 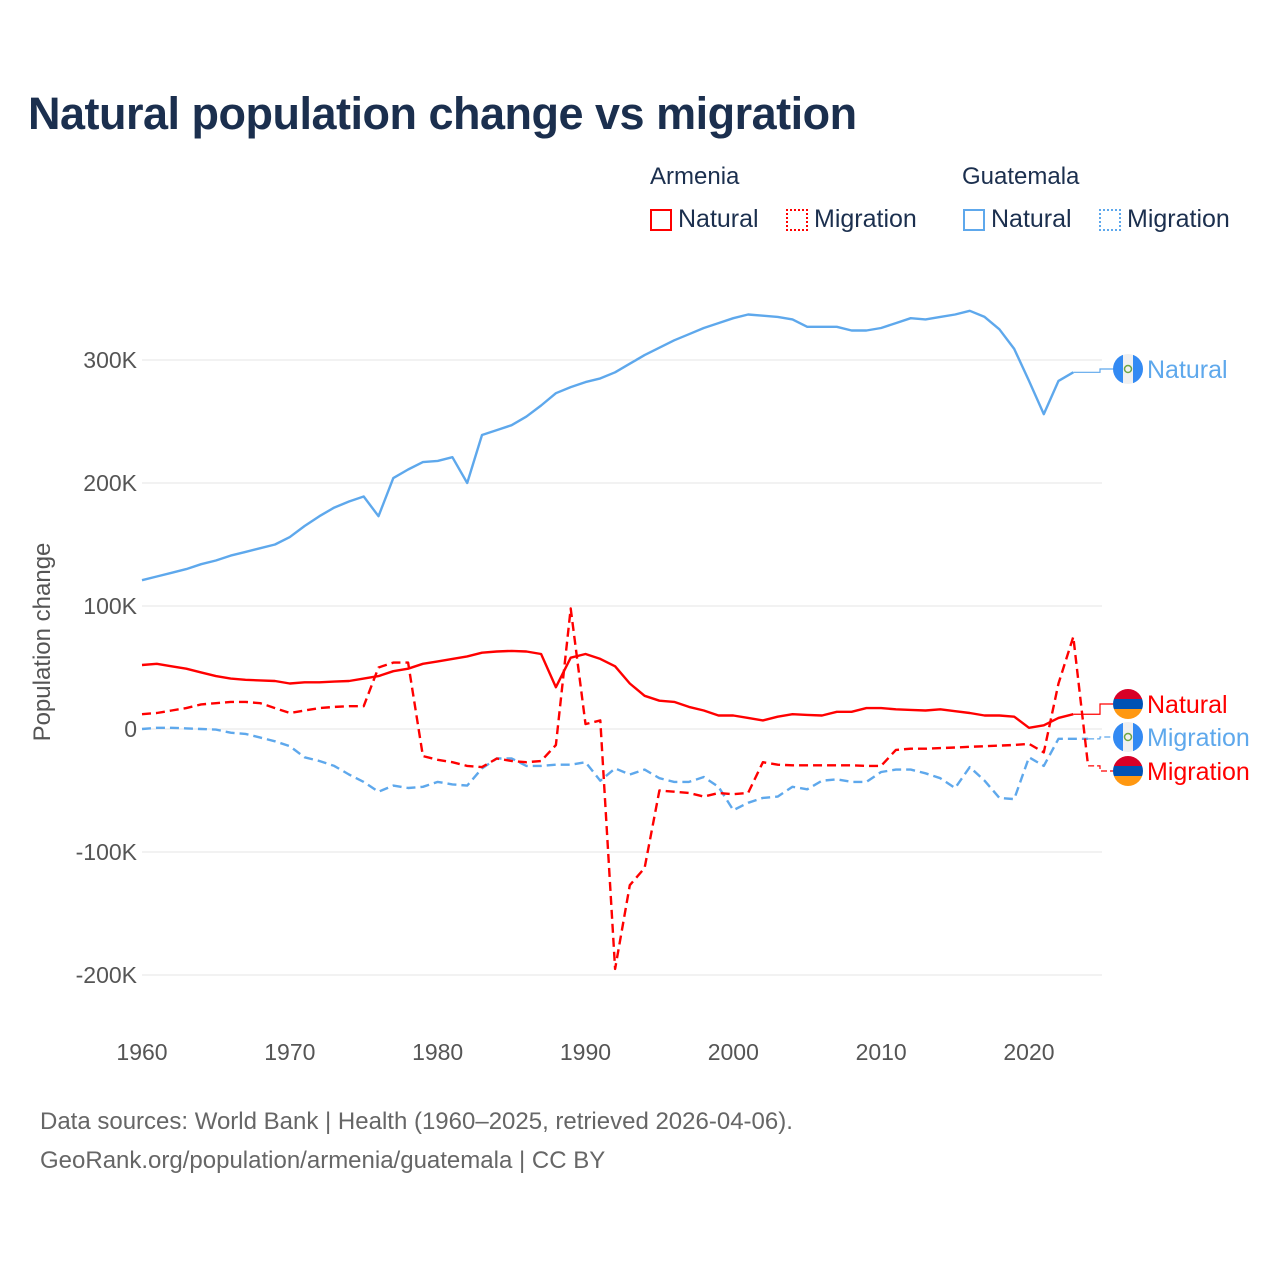 I want to click on x-tick-label: 2020, so click(x=1028, y=1052).